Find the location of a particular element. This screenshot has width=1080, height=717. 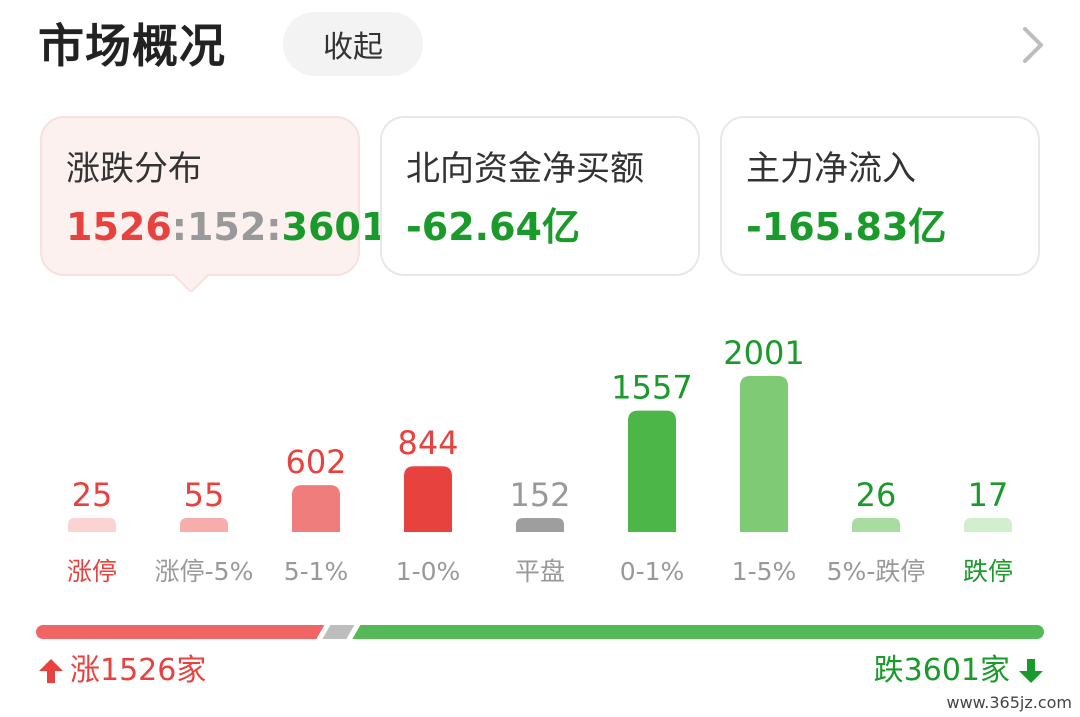

bar-value-label: 17 is located at coordinates (988, 495).